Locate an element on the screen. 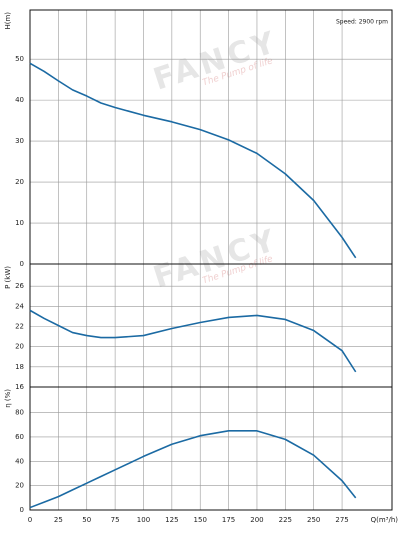 This screenshot has width=400, height=534. x-tick-label: 100 is located at coordinates (143, 520).